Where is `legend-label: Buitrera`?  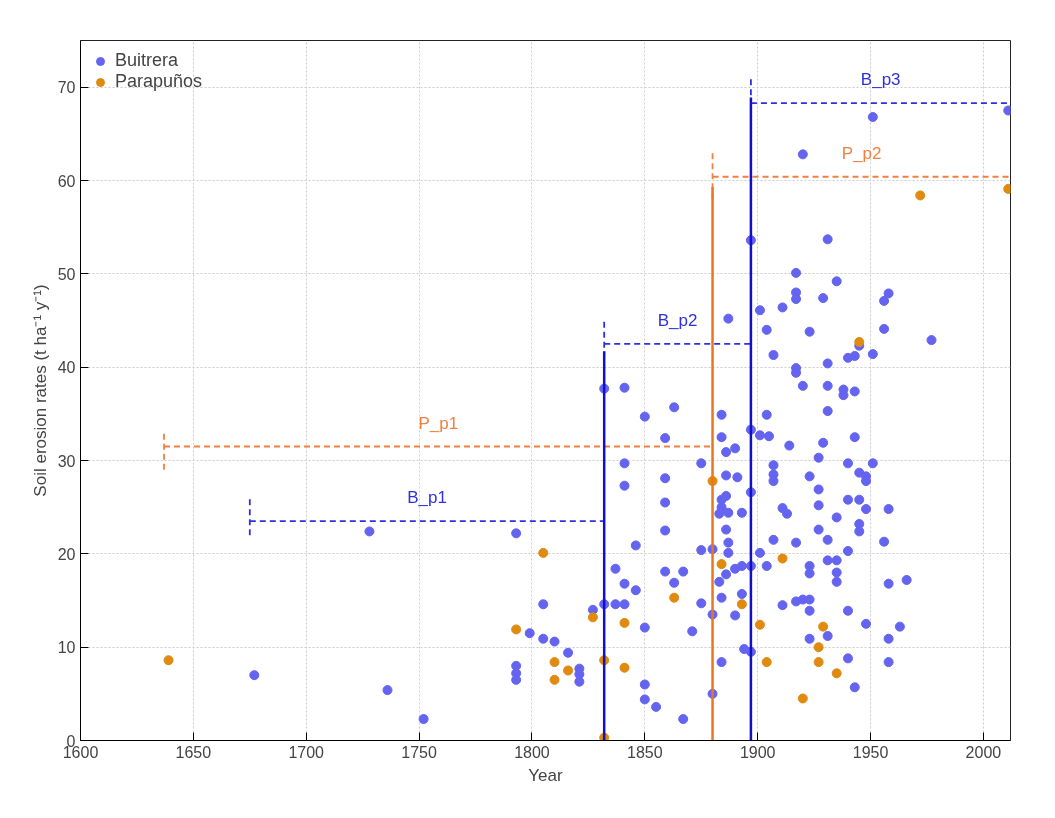 legend-label: Buitrera is located at coordinates (147, 60).